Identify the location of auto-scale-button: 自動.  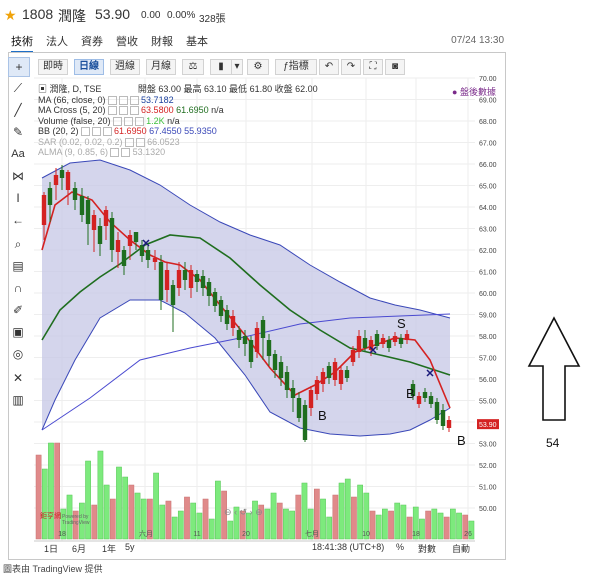
(461, 549).